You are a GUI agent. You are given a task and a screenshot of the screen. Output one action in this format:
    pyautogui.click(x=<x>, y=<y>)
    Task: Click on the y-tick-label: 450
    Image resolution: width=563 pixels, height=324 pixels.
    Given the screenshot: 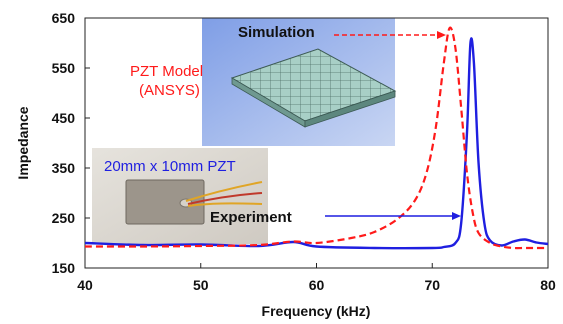 What is the action you would take?
    pyautogui.click(x=64, y=118)
    